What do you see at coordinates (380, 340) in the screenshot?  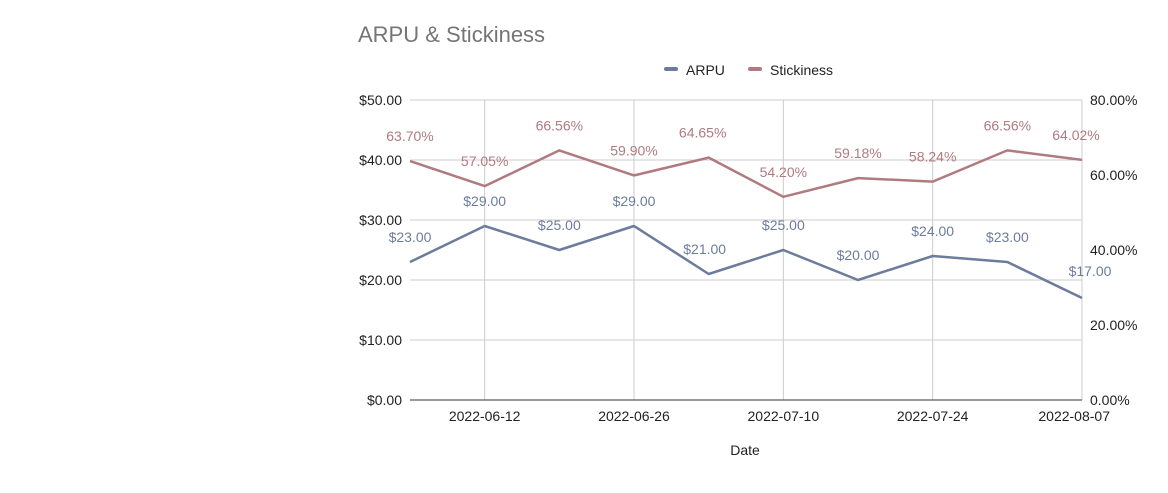 I see `y-left-tick-label: $10.00` at bounding box center [380, 340].